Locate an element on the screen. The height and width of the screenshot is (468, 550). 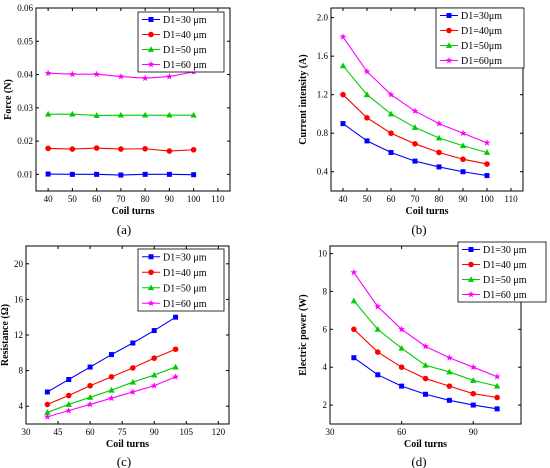
x-tick-label: 45 is located at coordinates (59, 432).